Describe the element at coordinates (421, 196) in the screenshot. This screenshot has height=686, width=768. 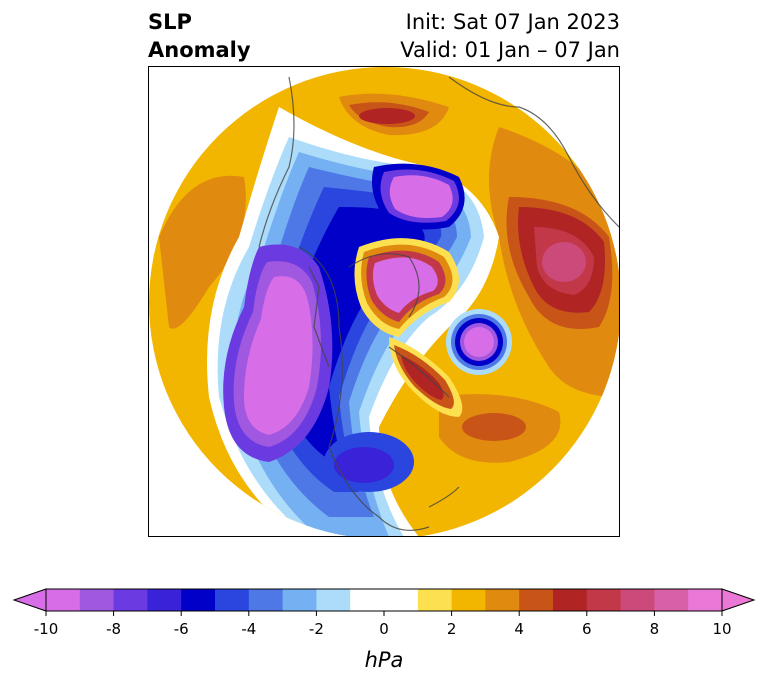
I see `negative-anomaly-siberia` at that location.